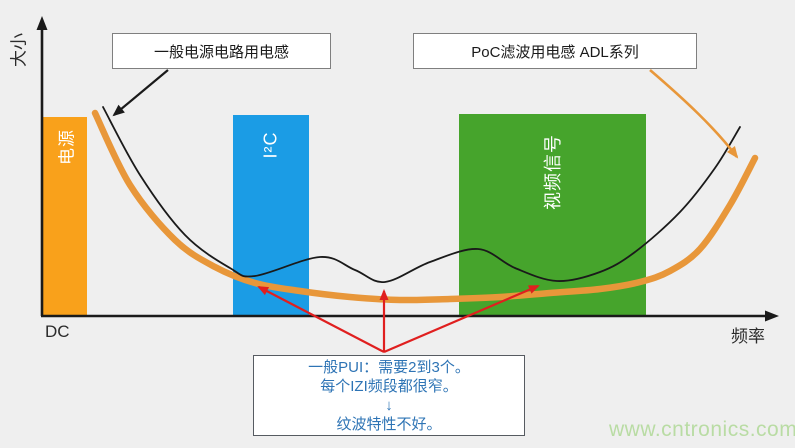 Image resolution: width=795 pixels, height=448 pixels. What do you see at coordinates (461, 319) in the screenshot?
I see `note-arrow-right` at bounding box center [461, 319].